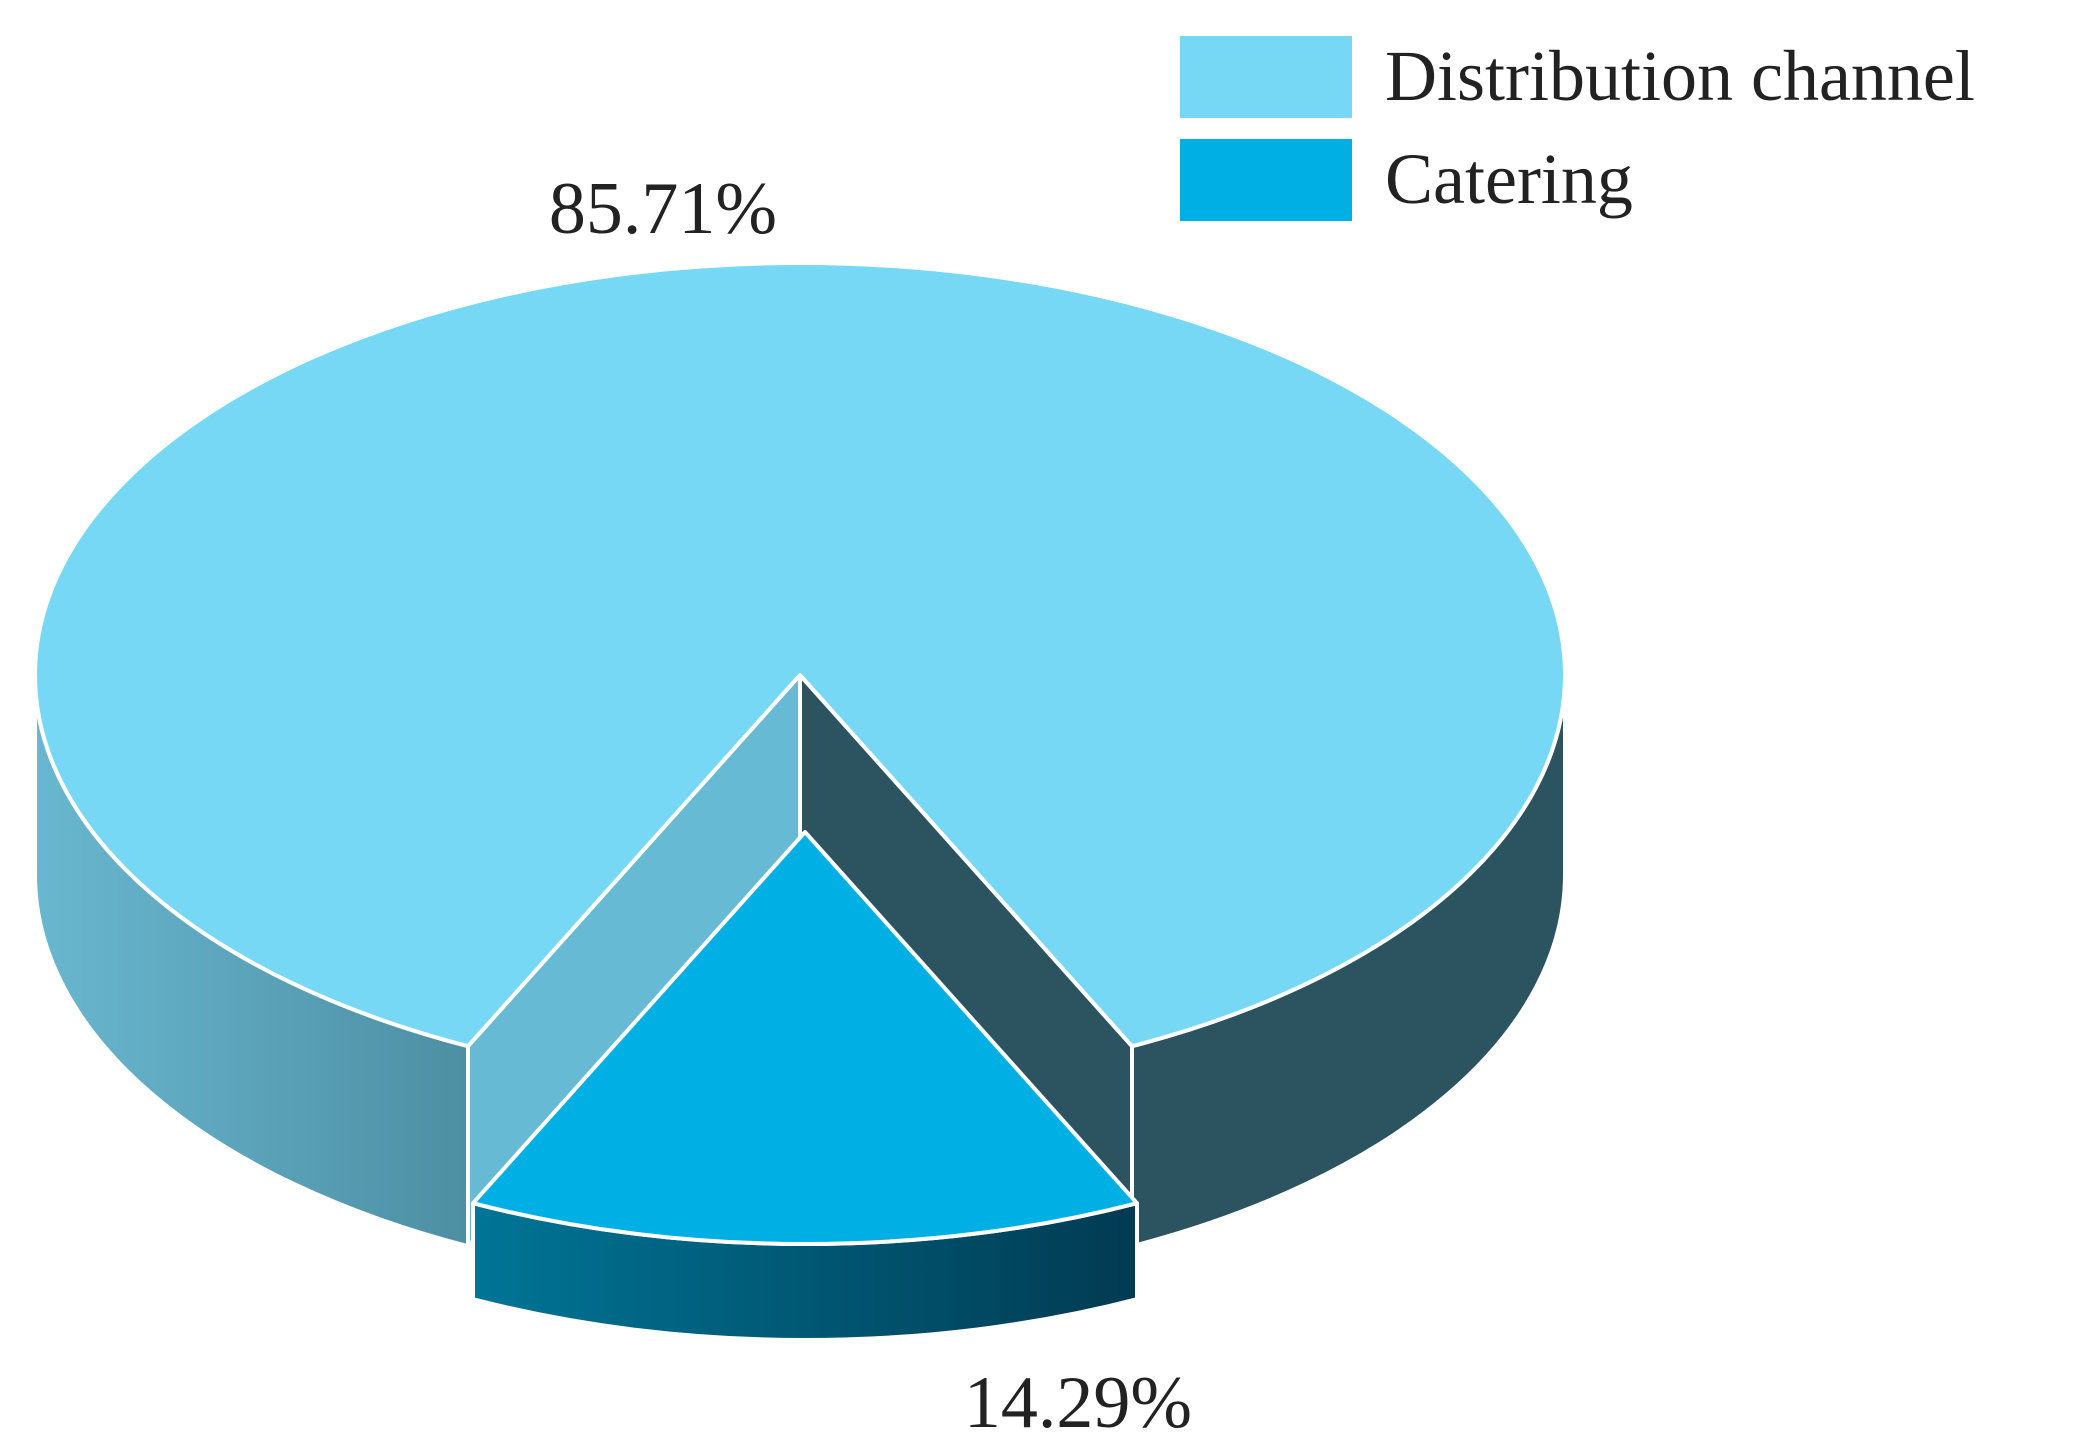 This screenshot has height=1453, width=2083. Describe the element at coordinates (1680, 76) in the screenshot. I see `legend-label: Distribution channel` at that location.